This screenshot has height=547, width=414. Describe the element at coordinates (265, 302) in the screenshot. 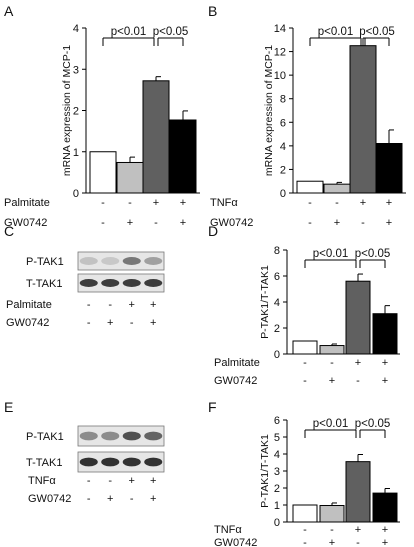

I see `y-axis-title: P-TAK1/T-TAK1` at that location.